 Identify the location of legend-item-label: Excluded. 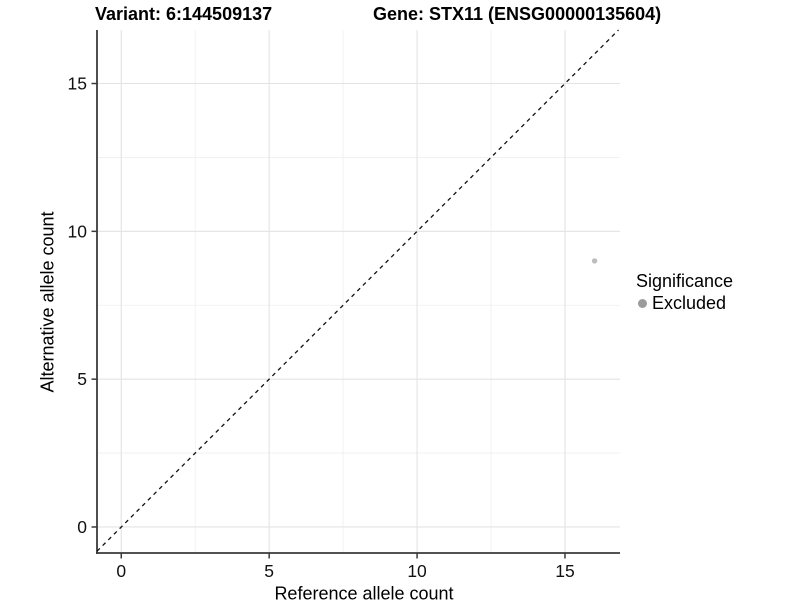
(689, 303).